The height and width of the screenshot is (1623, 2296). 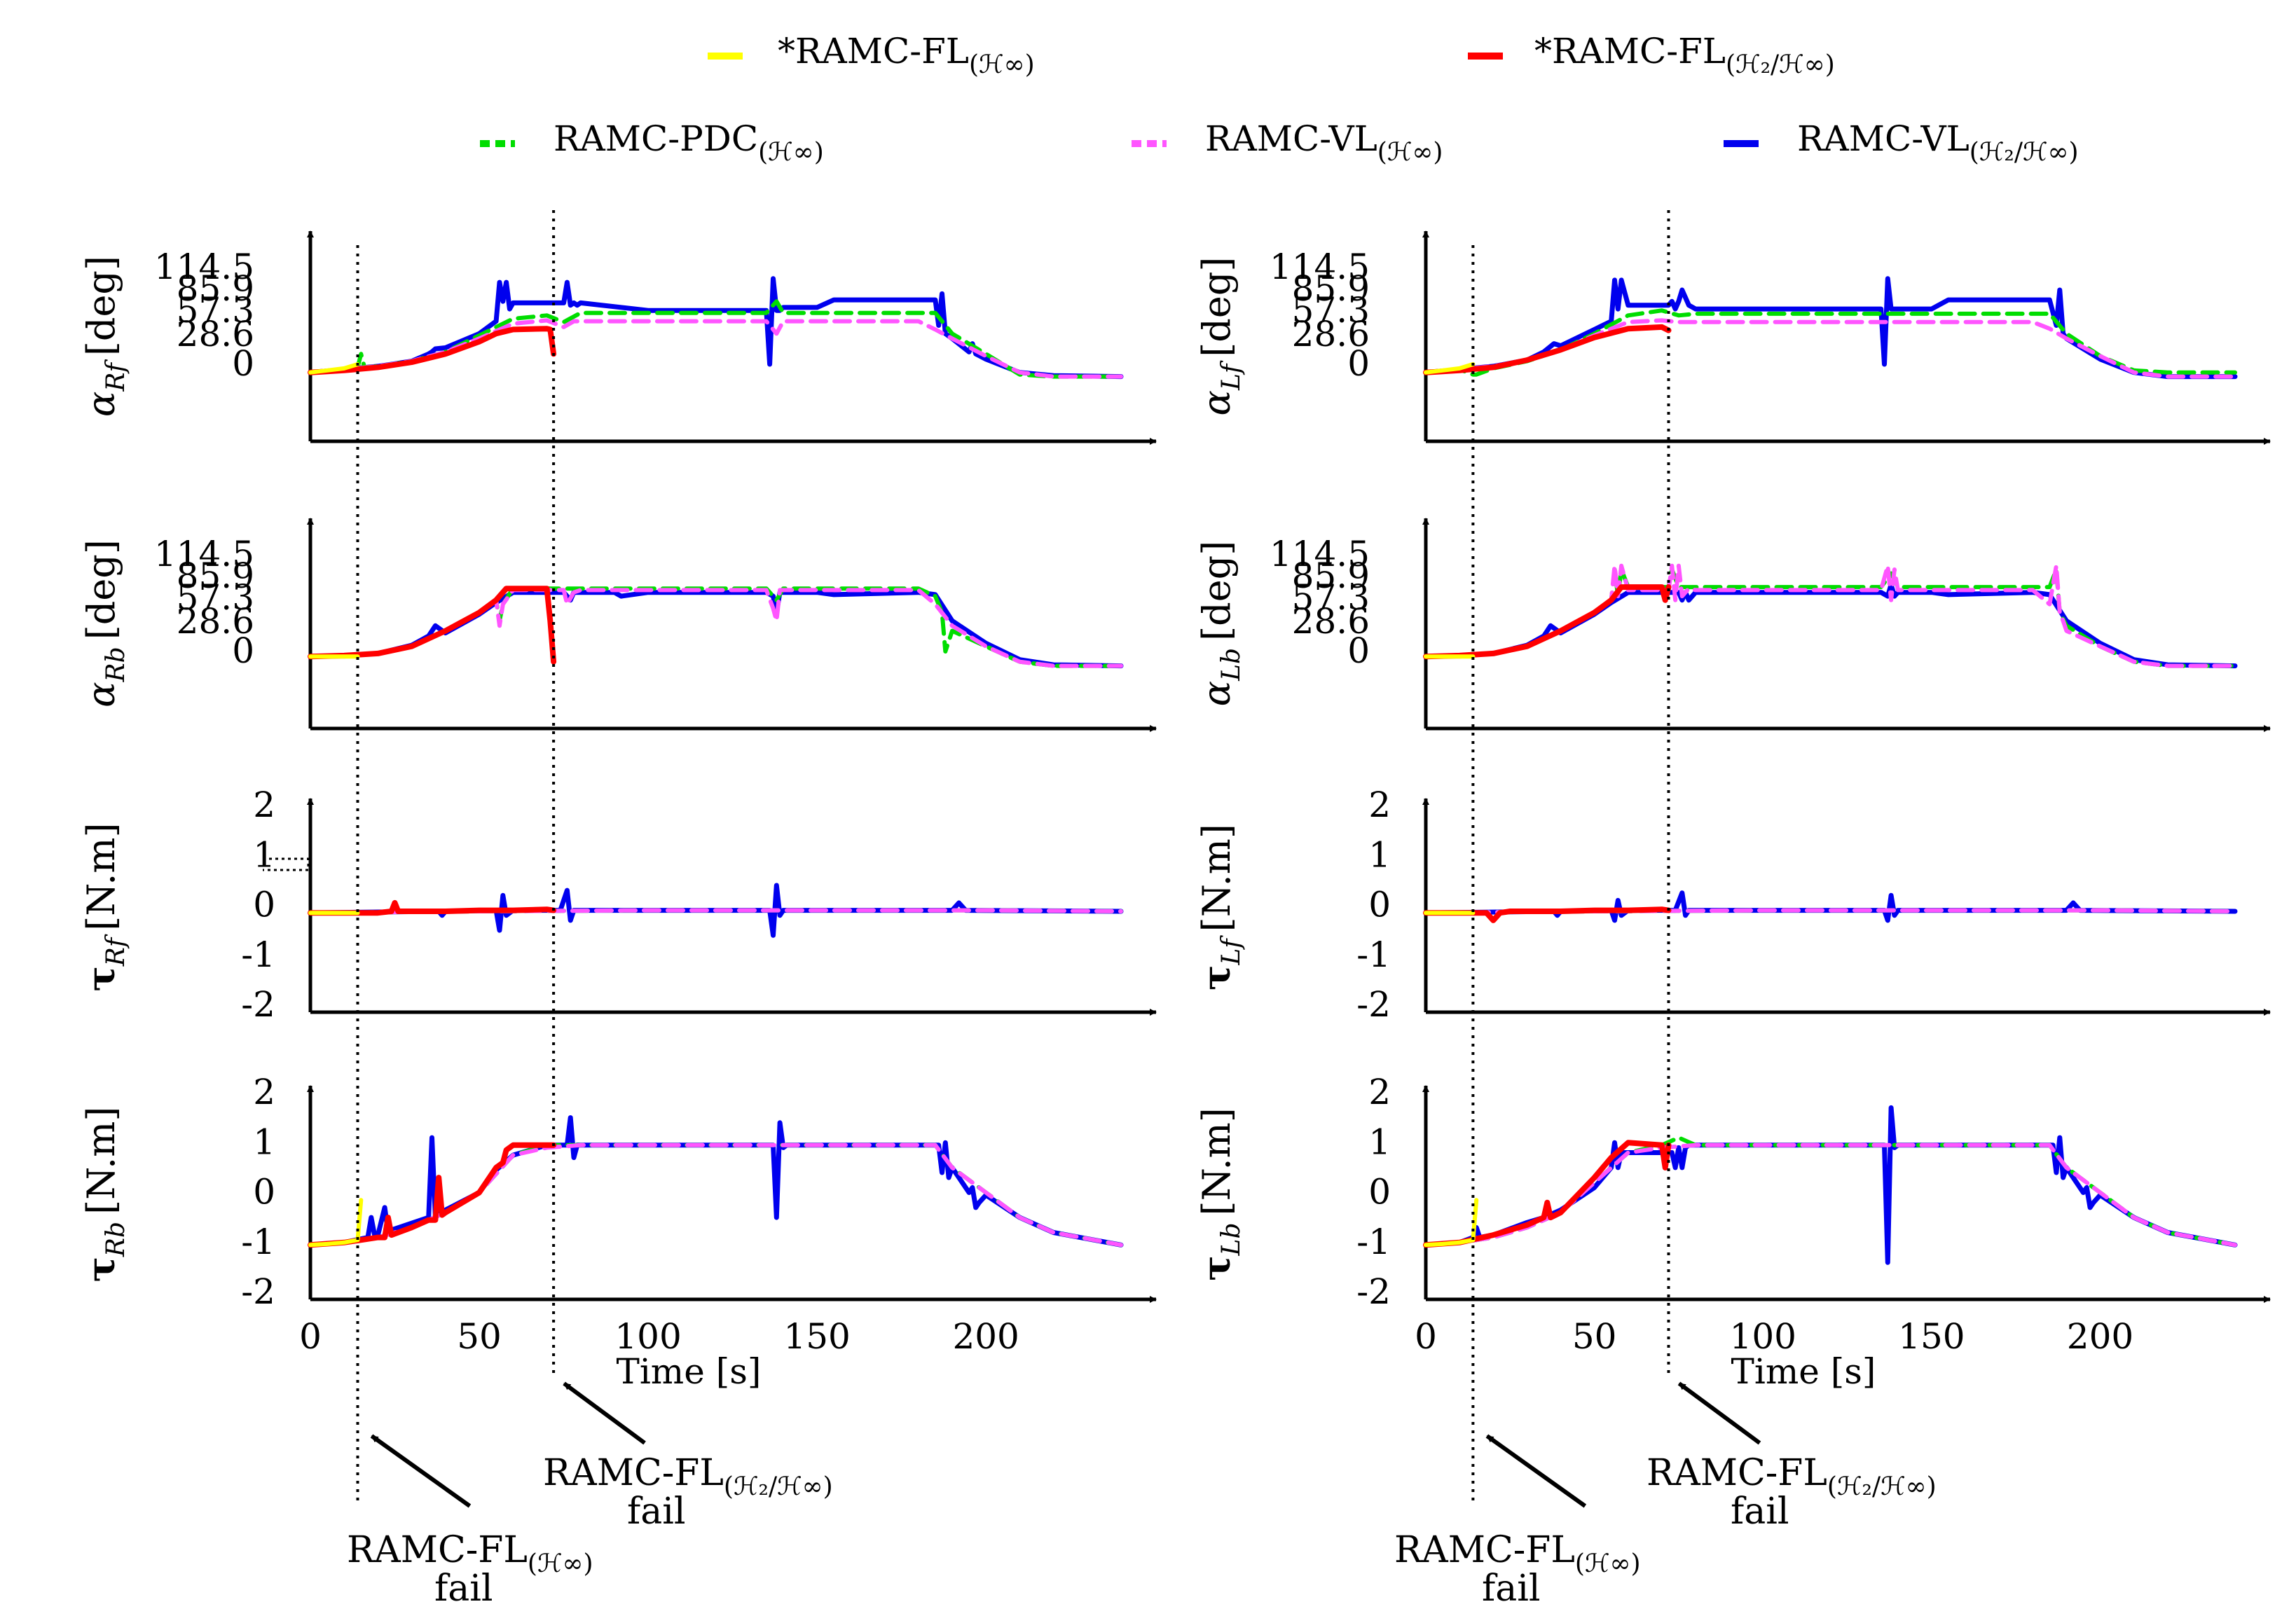 I want to click on fail2-label-right-side: RAMC-FL(ℋ₂/ℋ∞), so click(x=688, y=1477).